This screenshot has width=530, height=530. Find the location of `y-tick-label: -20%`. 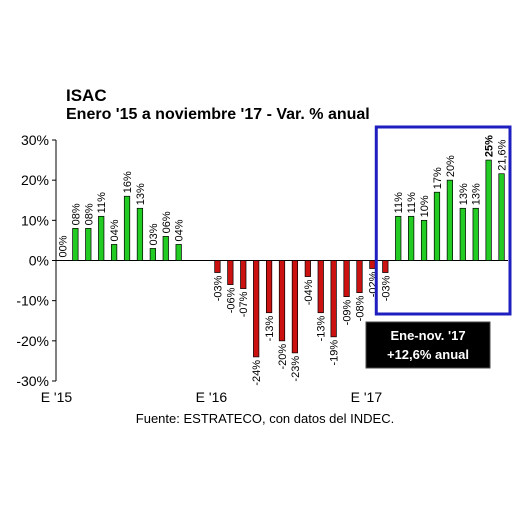

y-tick-label: -20% is located at coordinates (32, 341).